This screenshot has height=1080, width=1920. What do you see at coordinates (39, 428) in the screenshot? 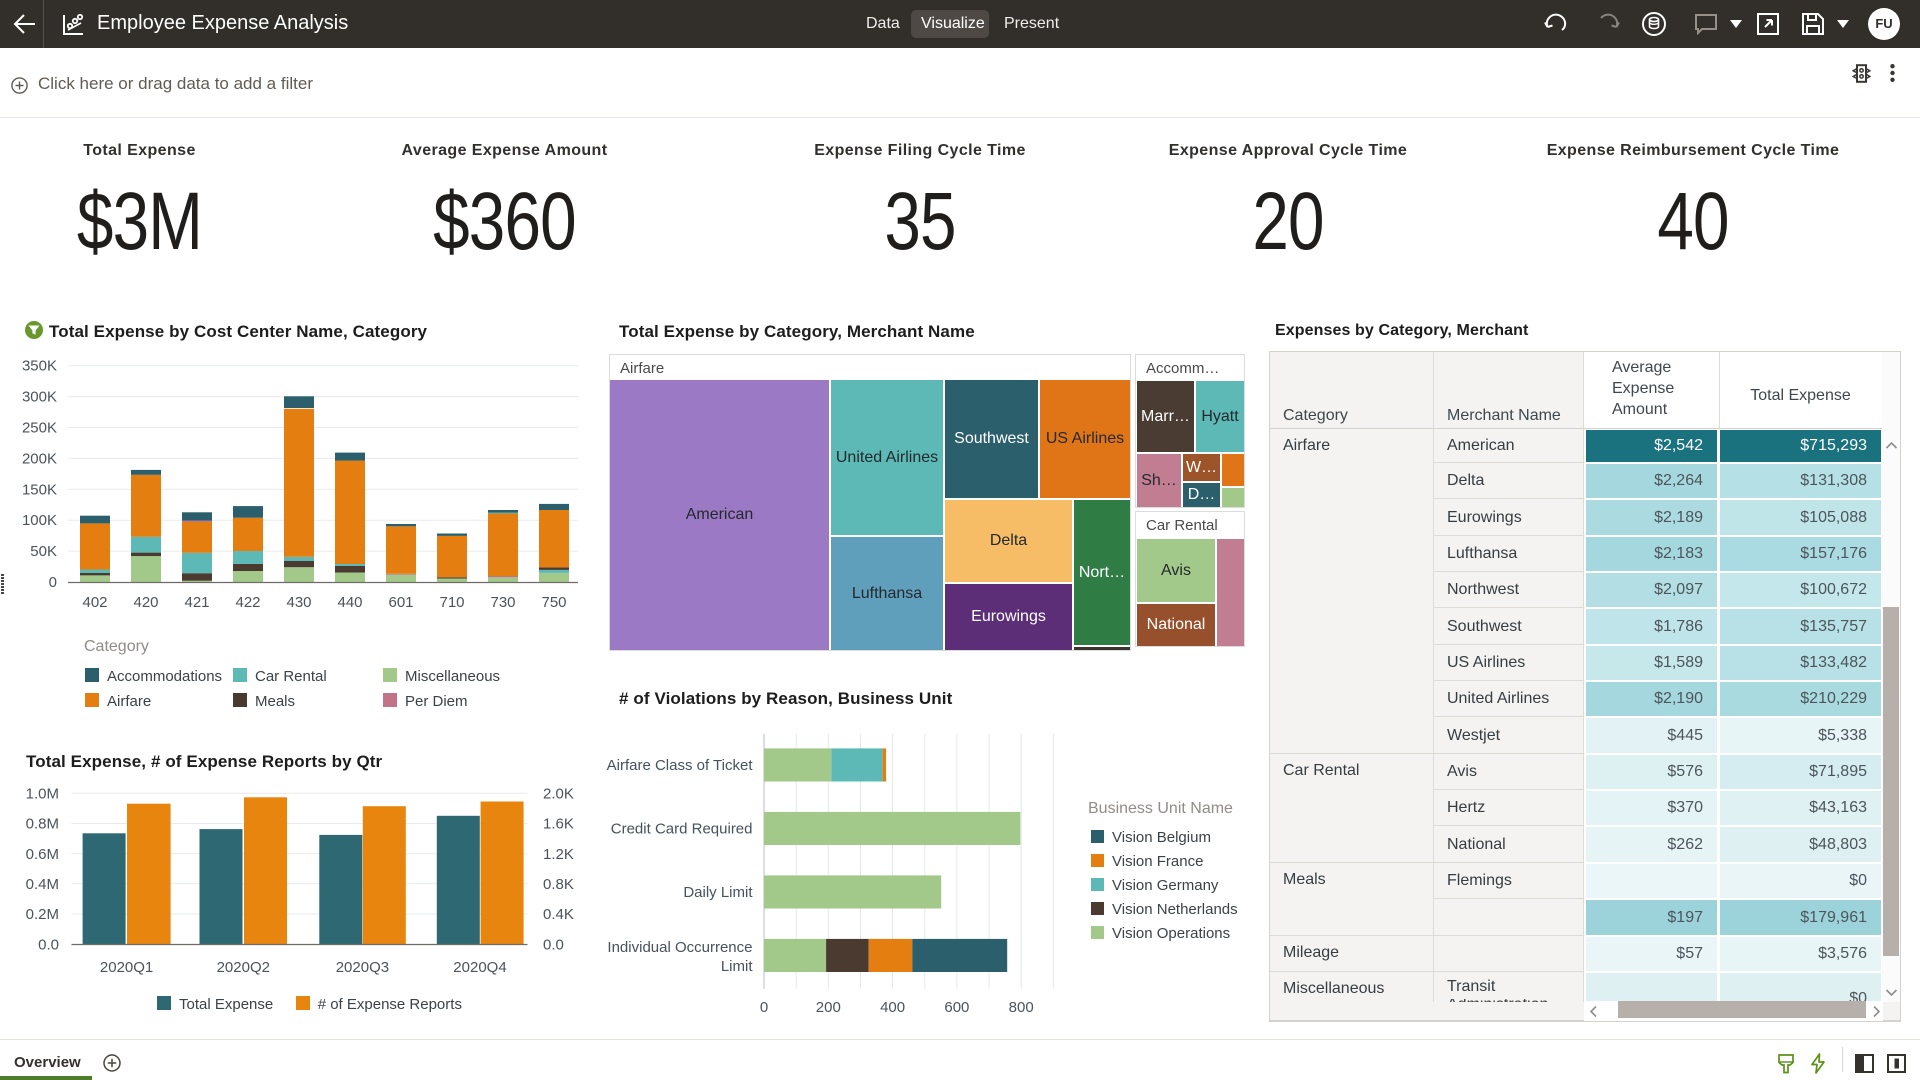
I see `svg-text: 250K` at bounding box center [39, 428].